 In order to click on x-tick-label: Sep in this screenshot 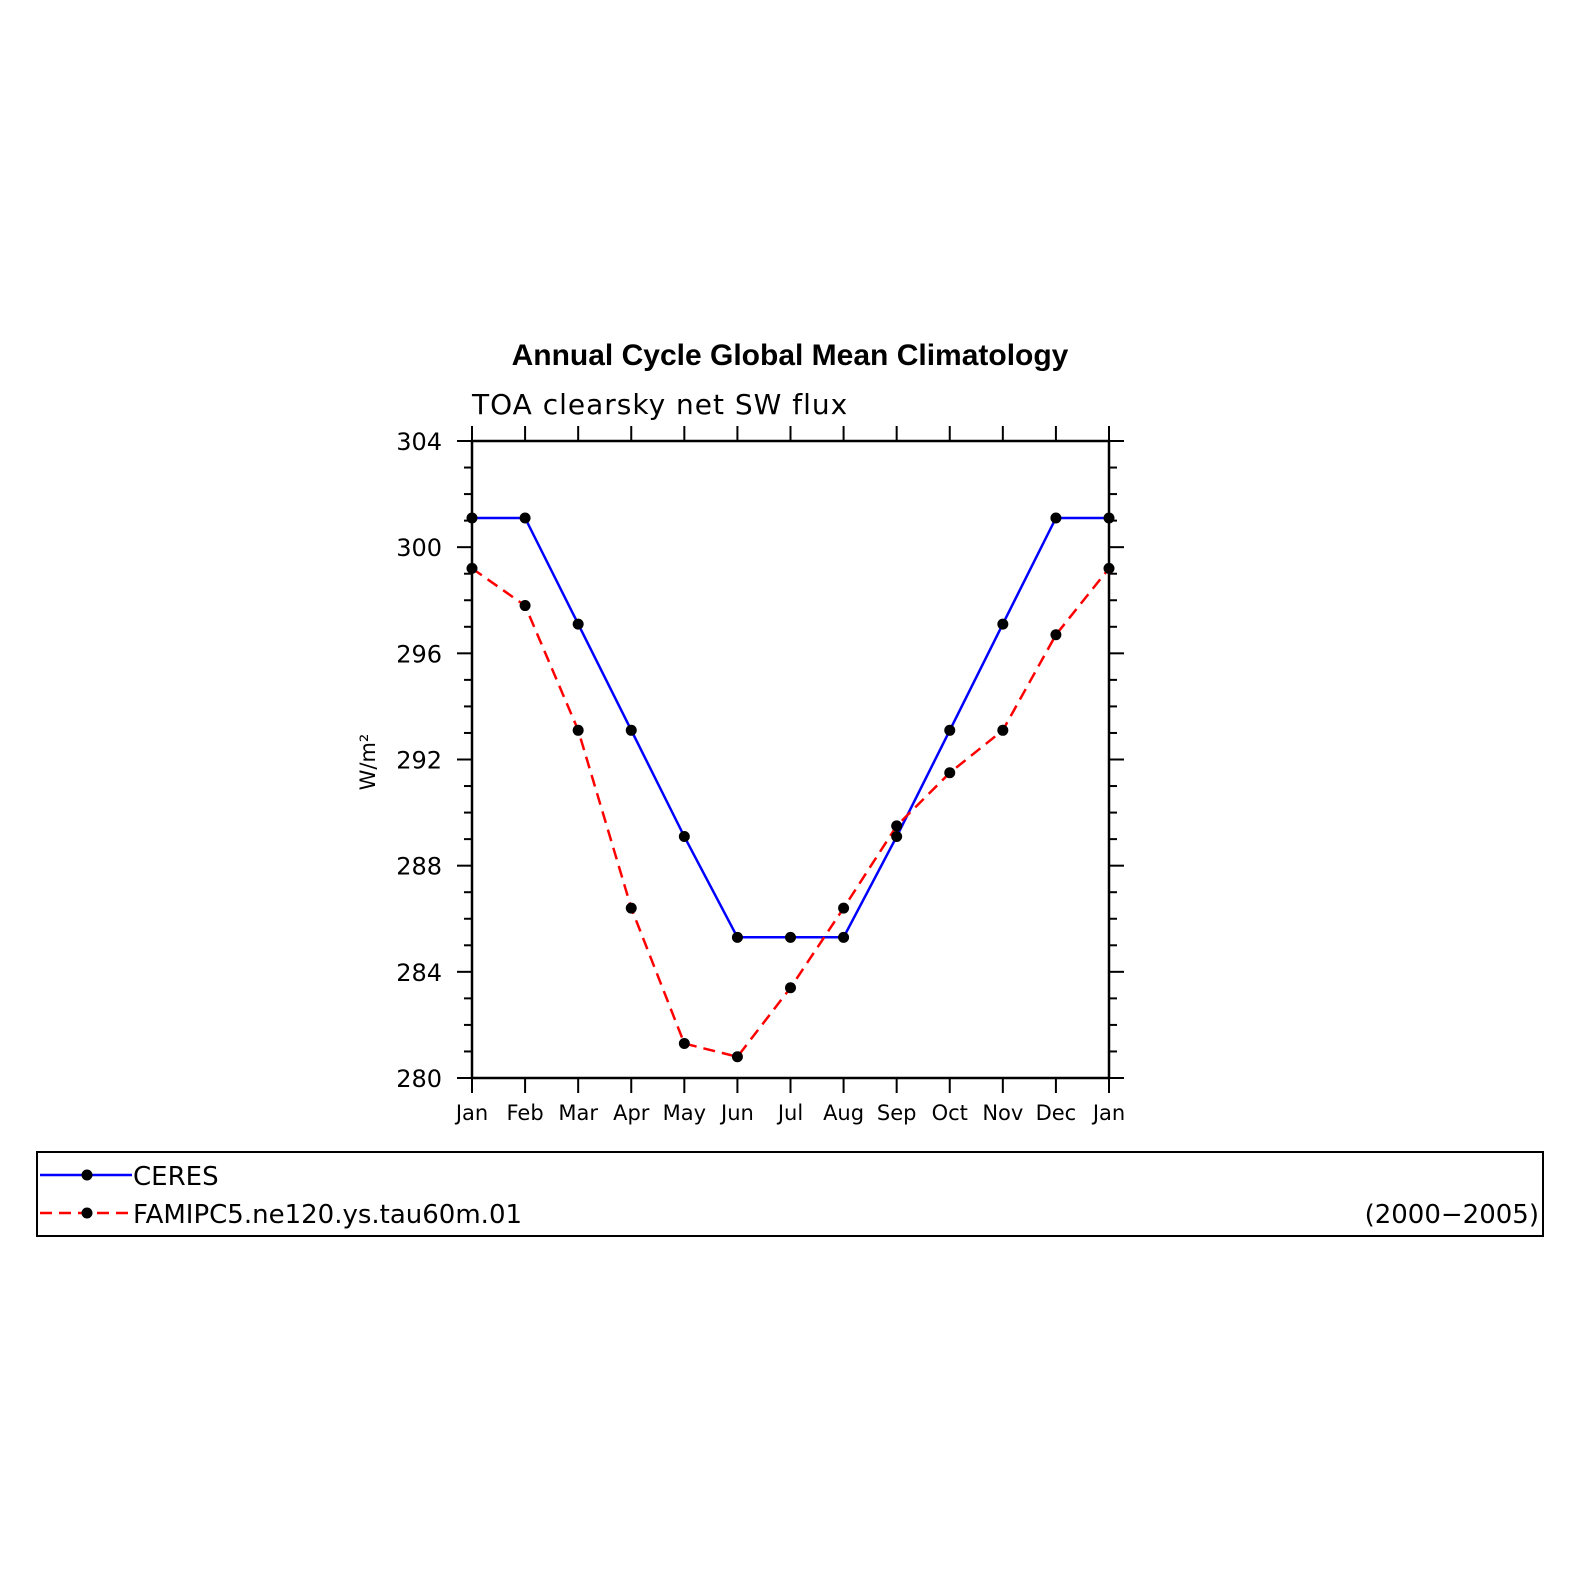, I will do `click(897, 1113)`.